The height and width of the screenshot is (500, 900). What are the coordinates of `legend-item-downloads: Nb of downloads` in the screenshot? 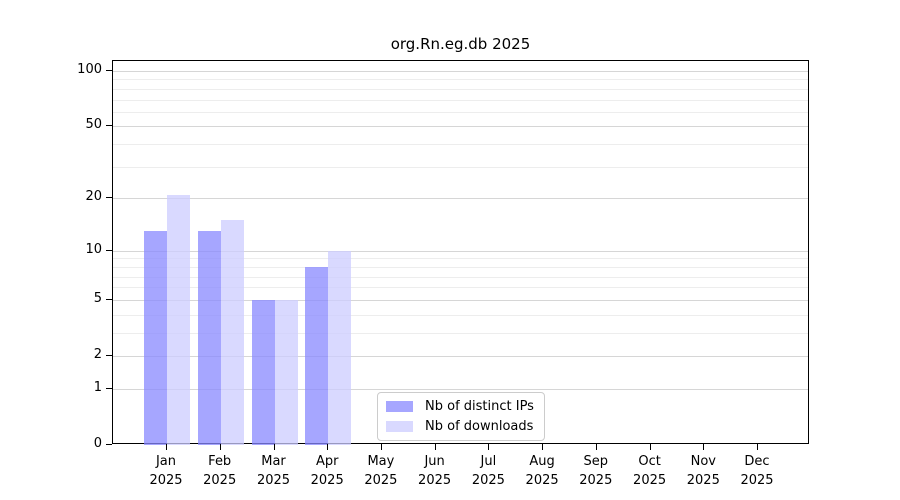 It's located at (460, 426).